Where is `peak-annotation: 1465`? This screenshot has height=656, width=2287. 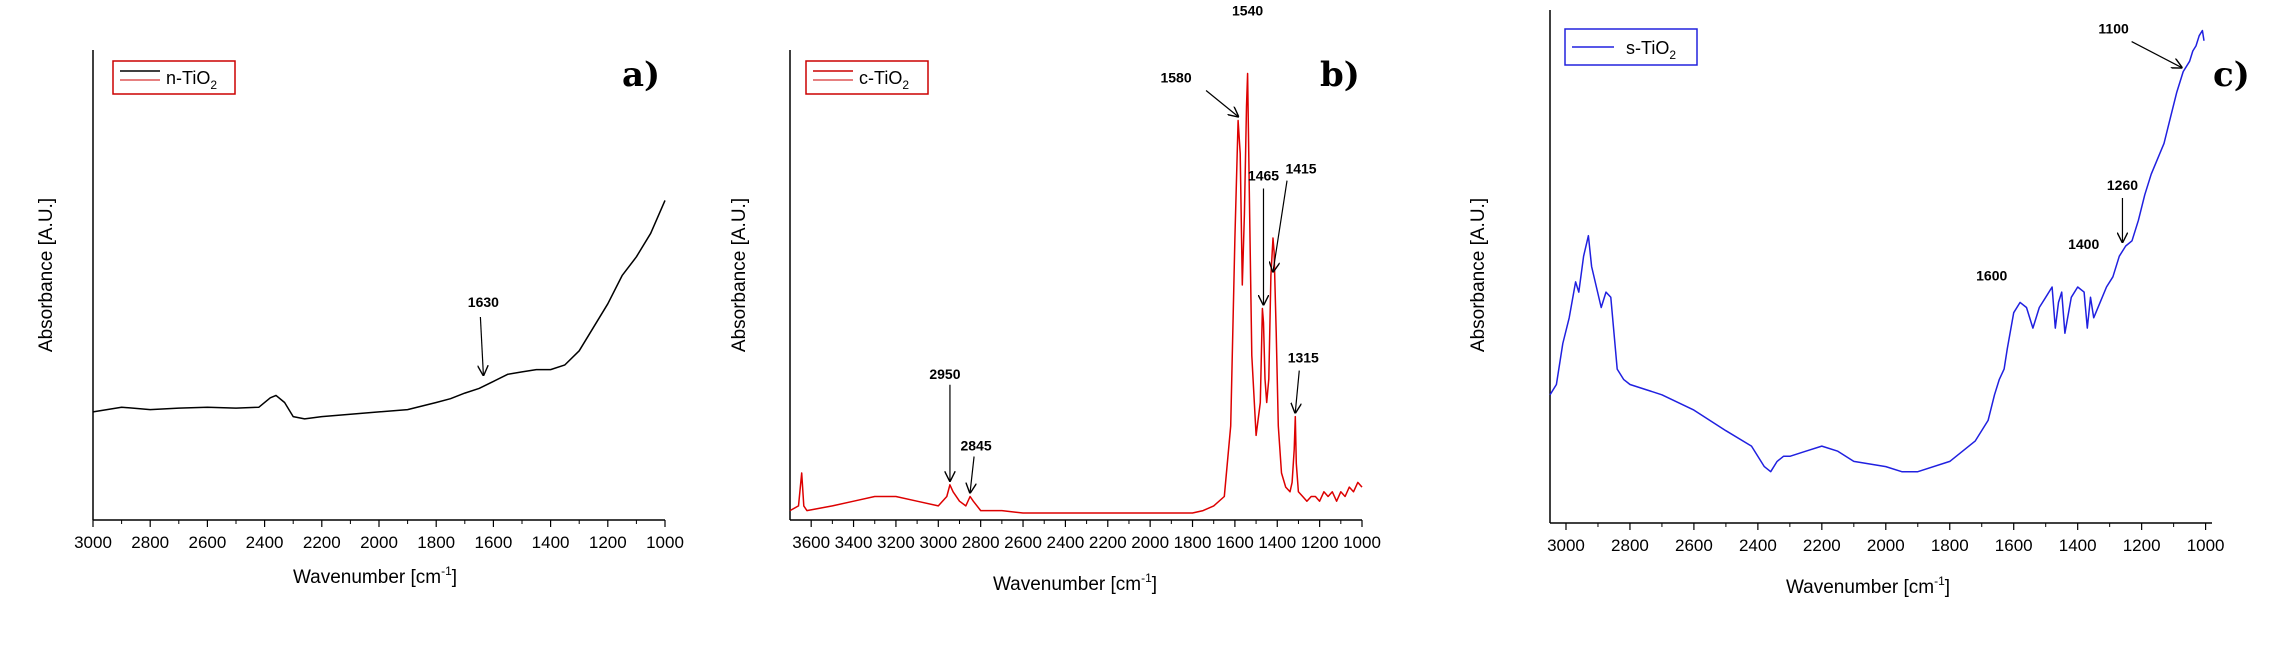
peak-annotation: 1465 is located at coordinates (1263, 176).